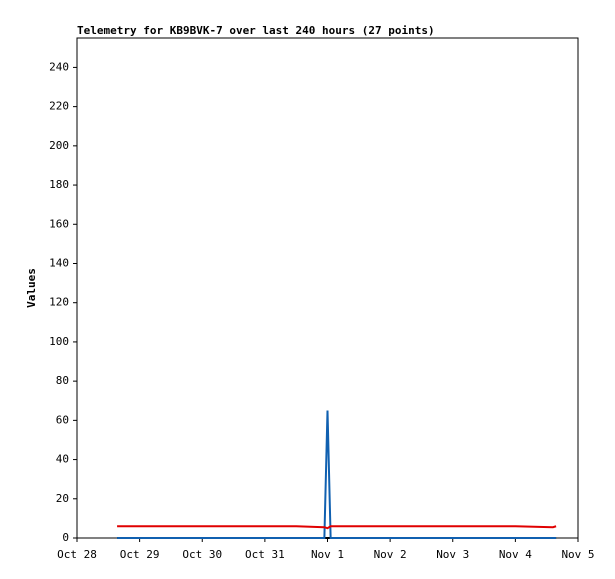  I want to click on y-tick-label: 120, so click(59, 302).